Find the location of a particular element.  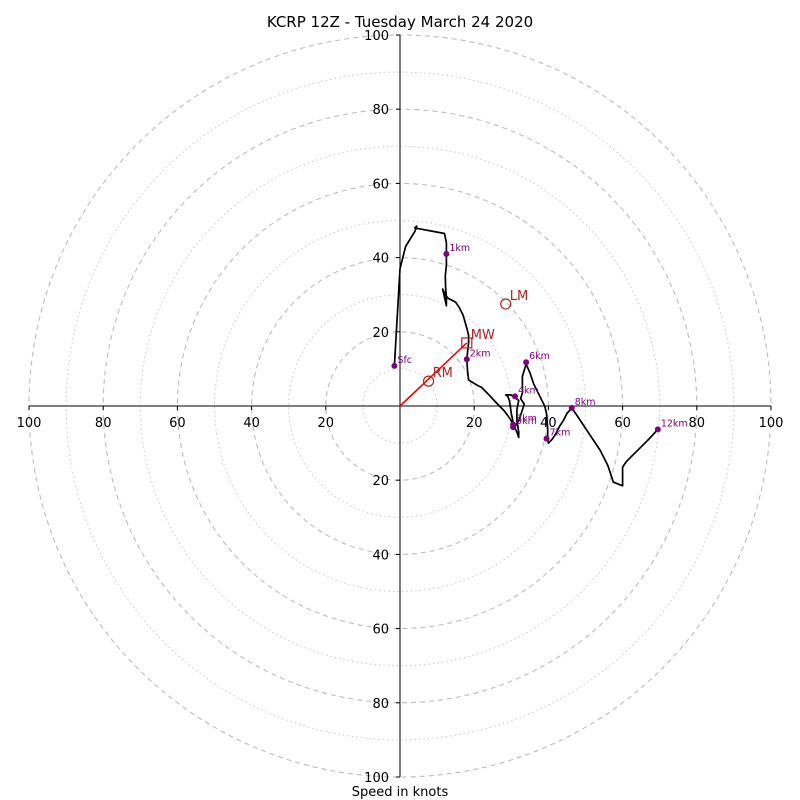

height-marker-7km is located at coordinates (546, 438).